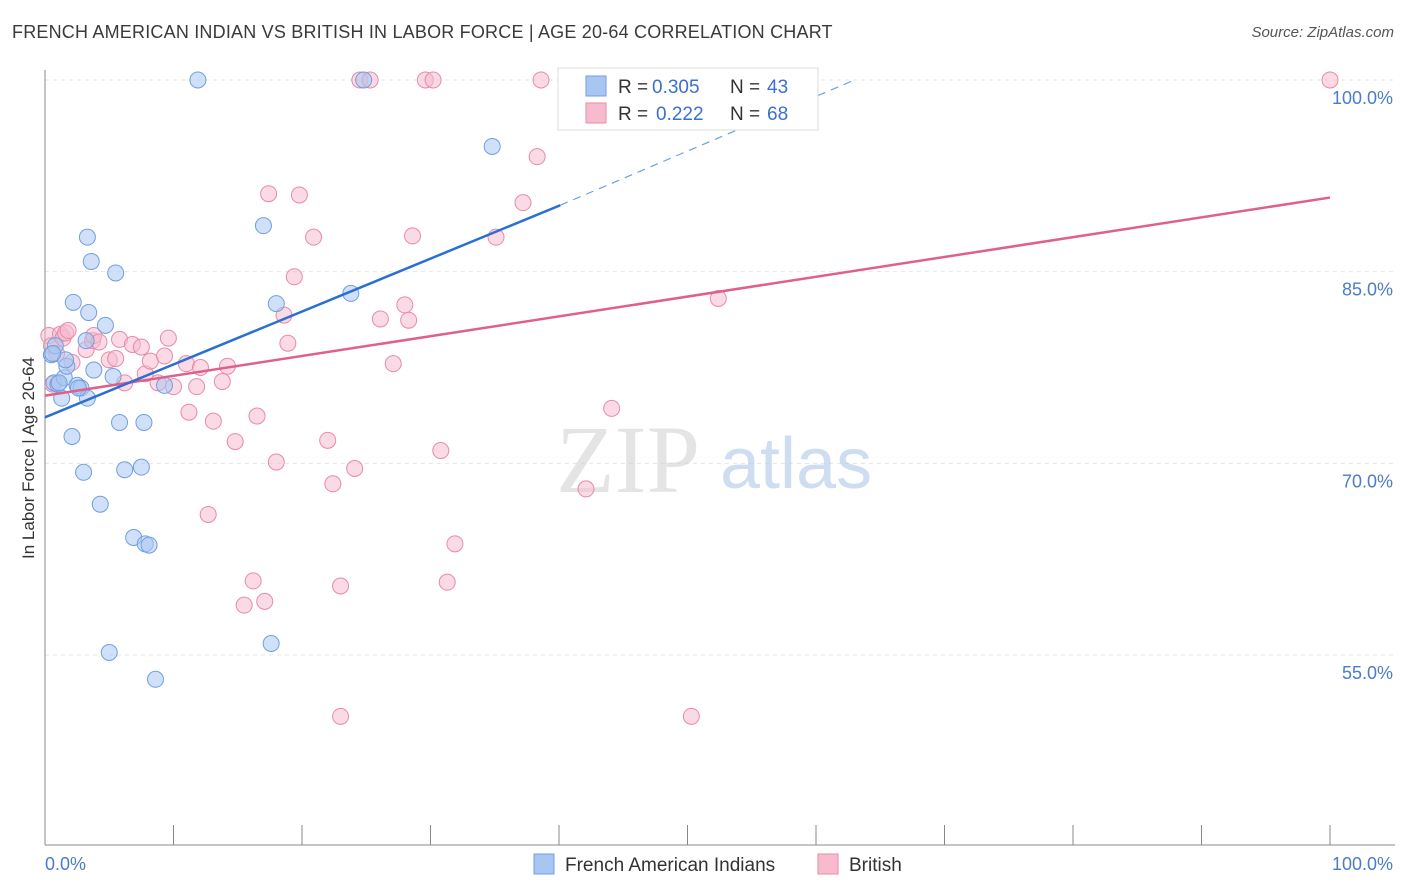  What do you see at coordinates (828, 864) in the screenshot?
I see `legend-series-swatch-british` at bounding box center [828, 864].